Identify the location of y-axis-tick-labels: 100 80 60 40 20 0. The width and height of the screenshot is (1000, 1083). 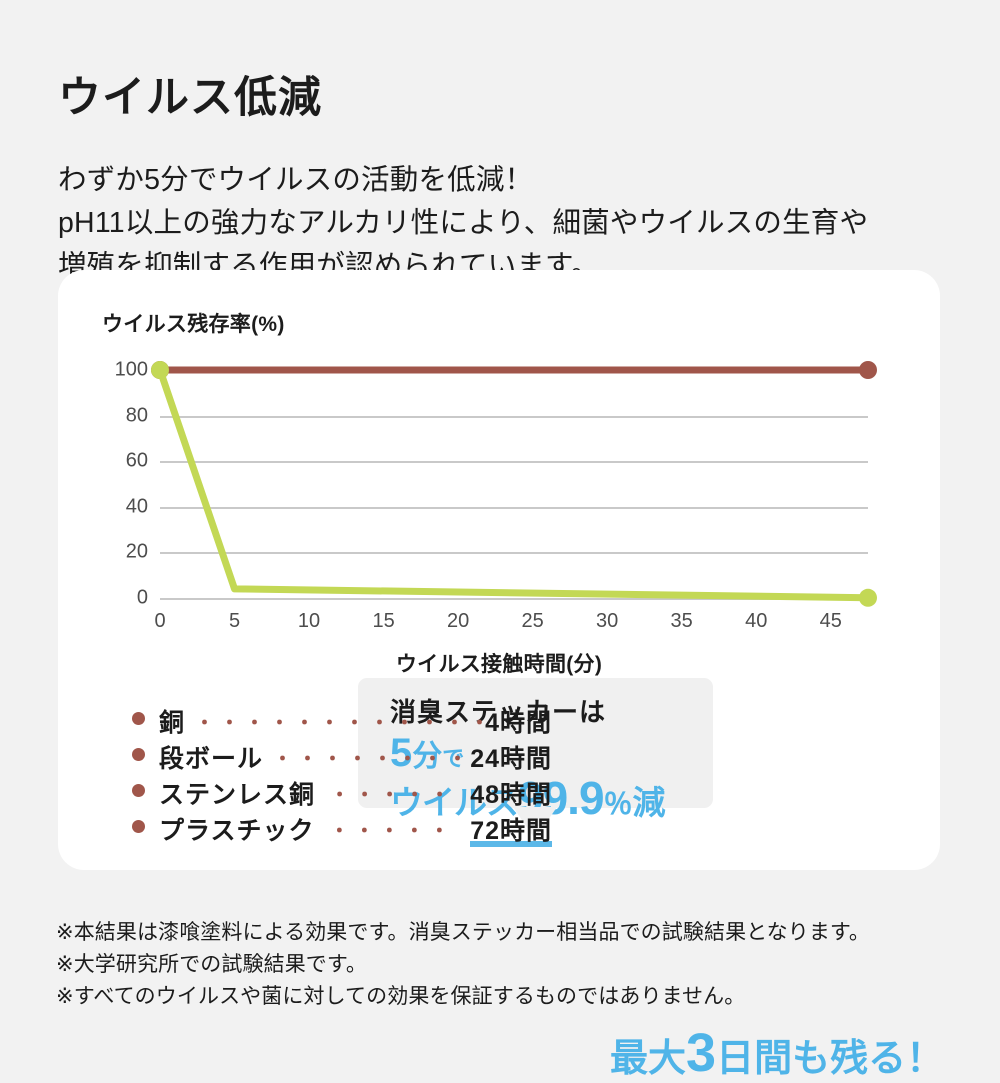
(123, 484).